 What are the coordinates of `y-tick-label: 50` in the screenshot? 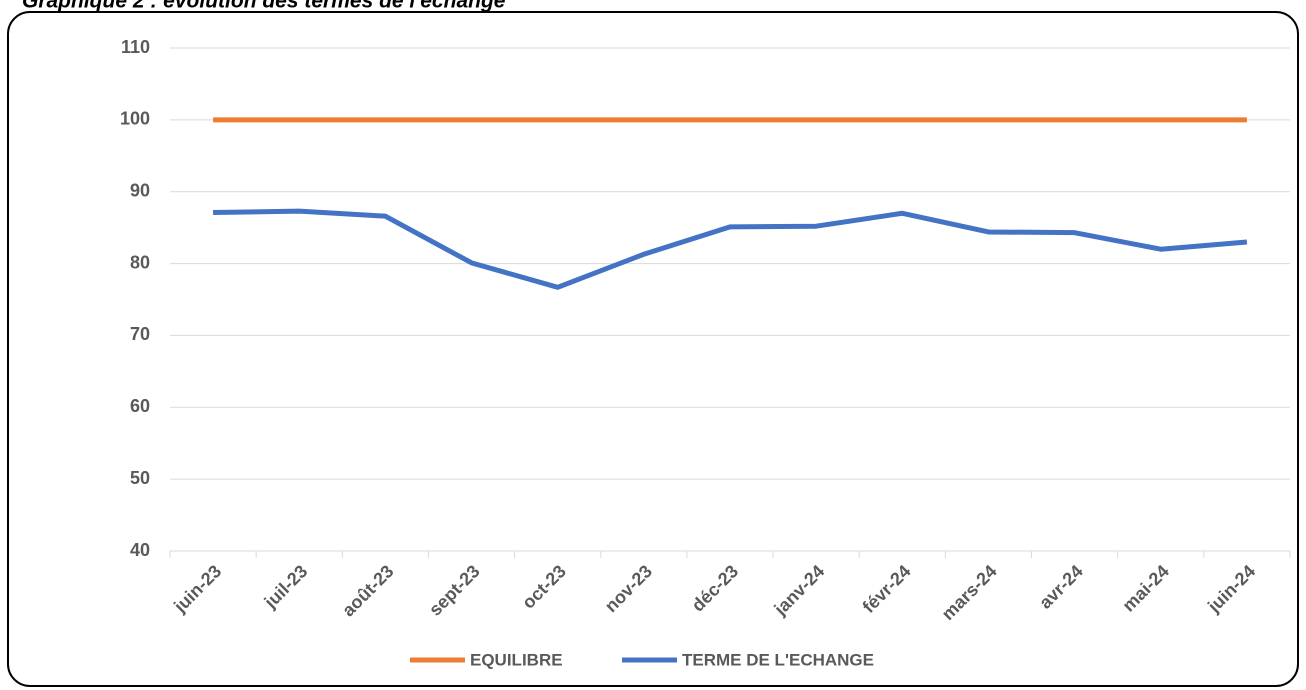 It's located at (140, 478).